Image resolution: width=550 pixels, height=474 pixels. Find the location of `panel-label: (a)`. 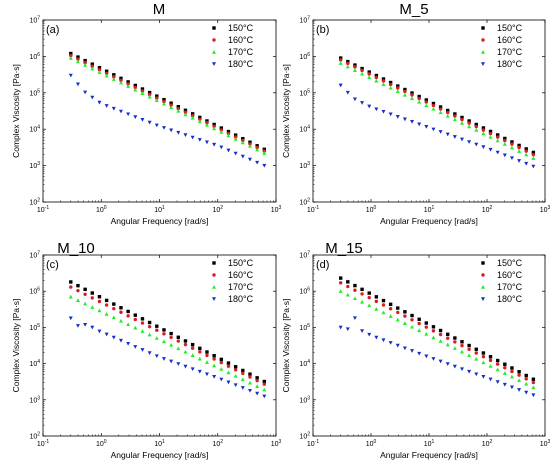

panel-label: (a) is located at coordinates (52, 30).